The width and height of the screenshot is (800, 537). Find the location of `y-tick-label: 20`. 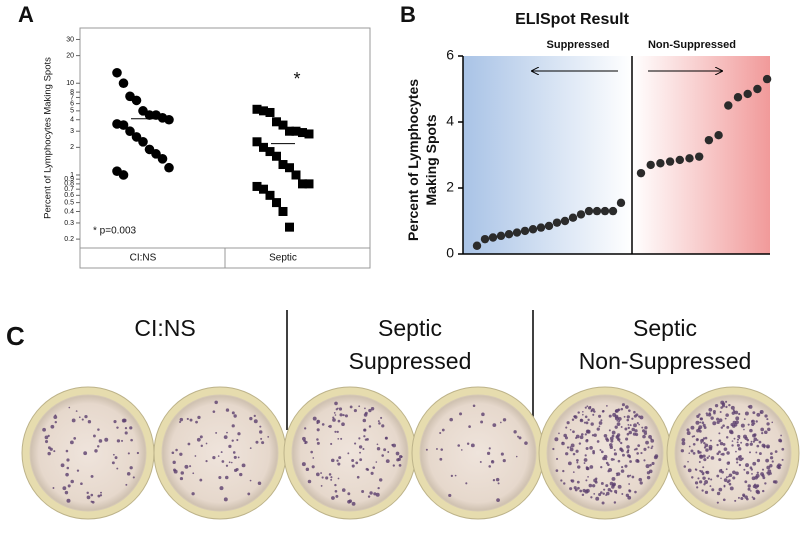

y-tick-label: 20 is located at coordinates (70, 55).